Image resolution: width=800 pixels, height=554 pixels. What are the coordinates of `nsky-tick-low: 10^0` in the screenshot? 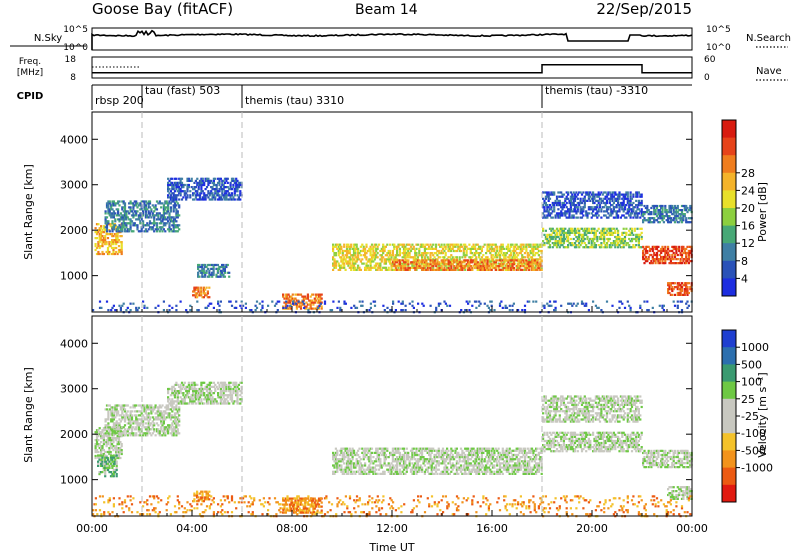 It's located at (75, 48).